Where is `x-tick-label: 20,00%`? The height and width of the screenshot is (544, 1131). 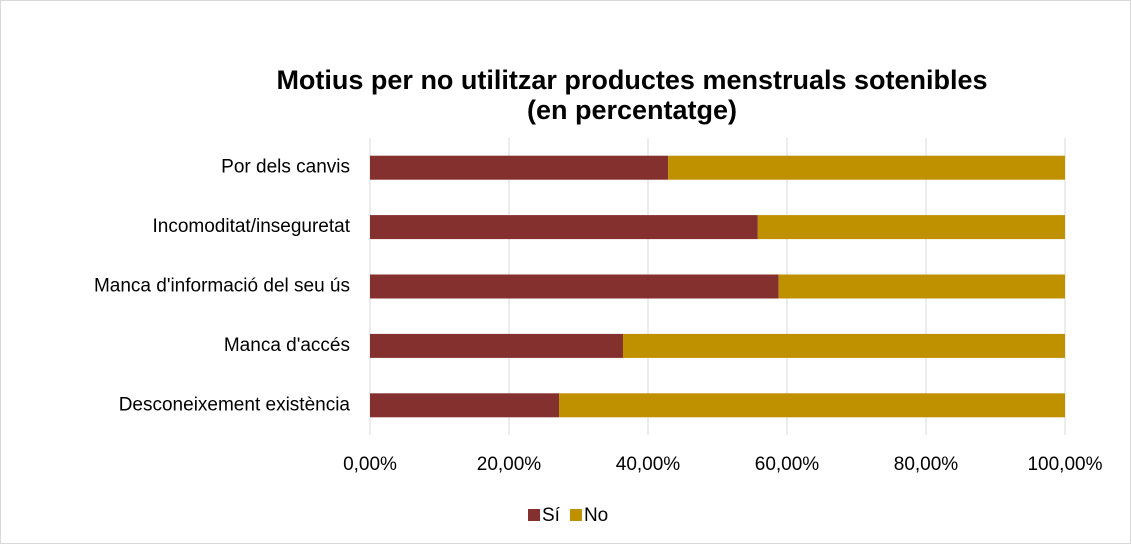 x-tick-label: 20,00% is located at coordinates (509, 464).